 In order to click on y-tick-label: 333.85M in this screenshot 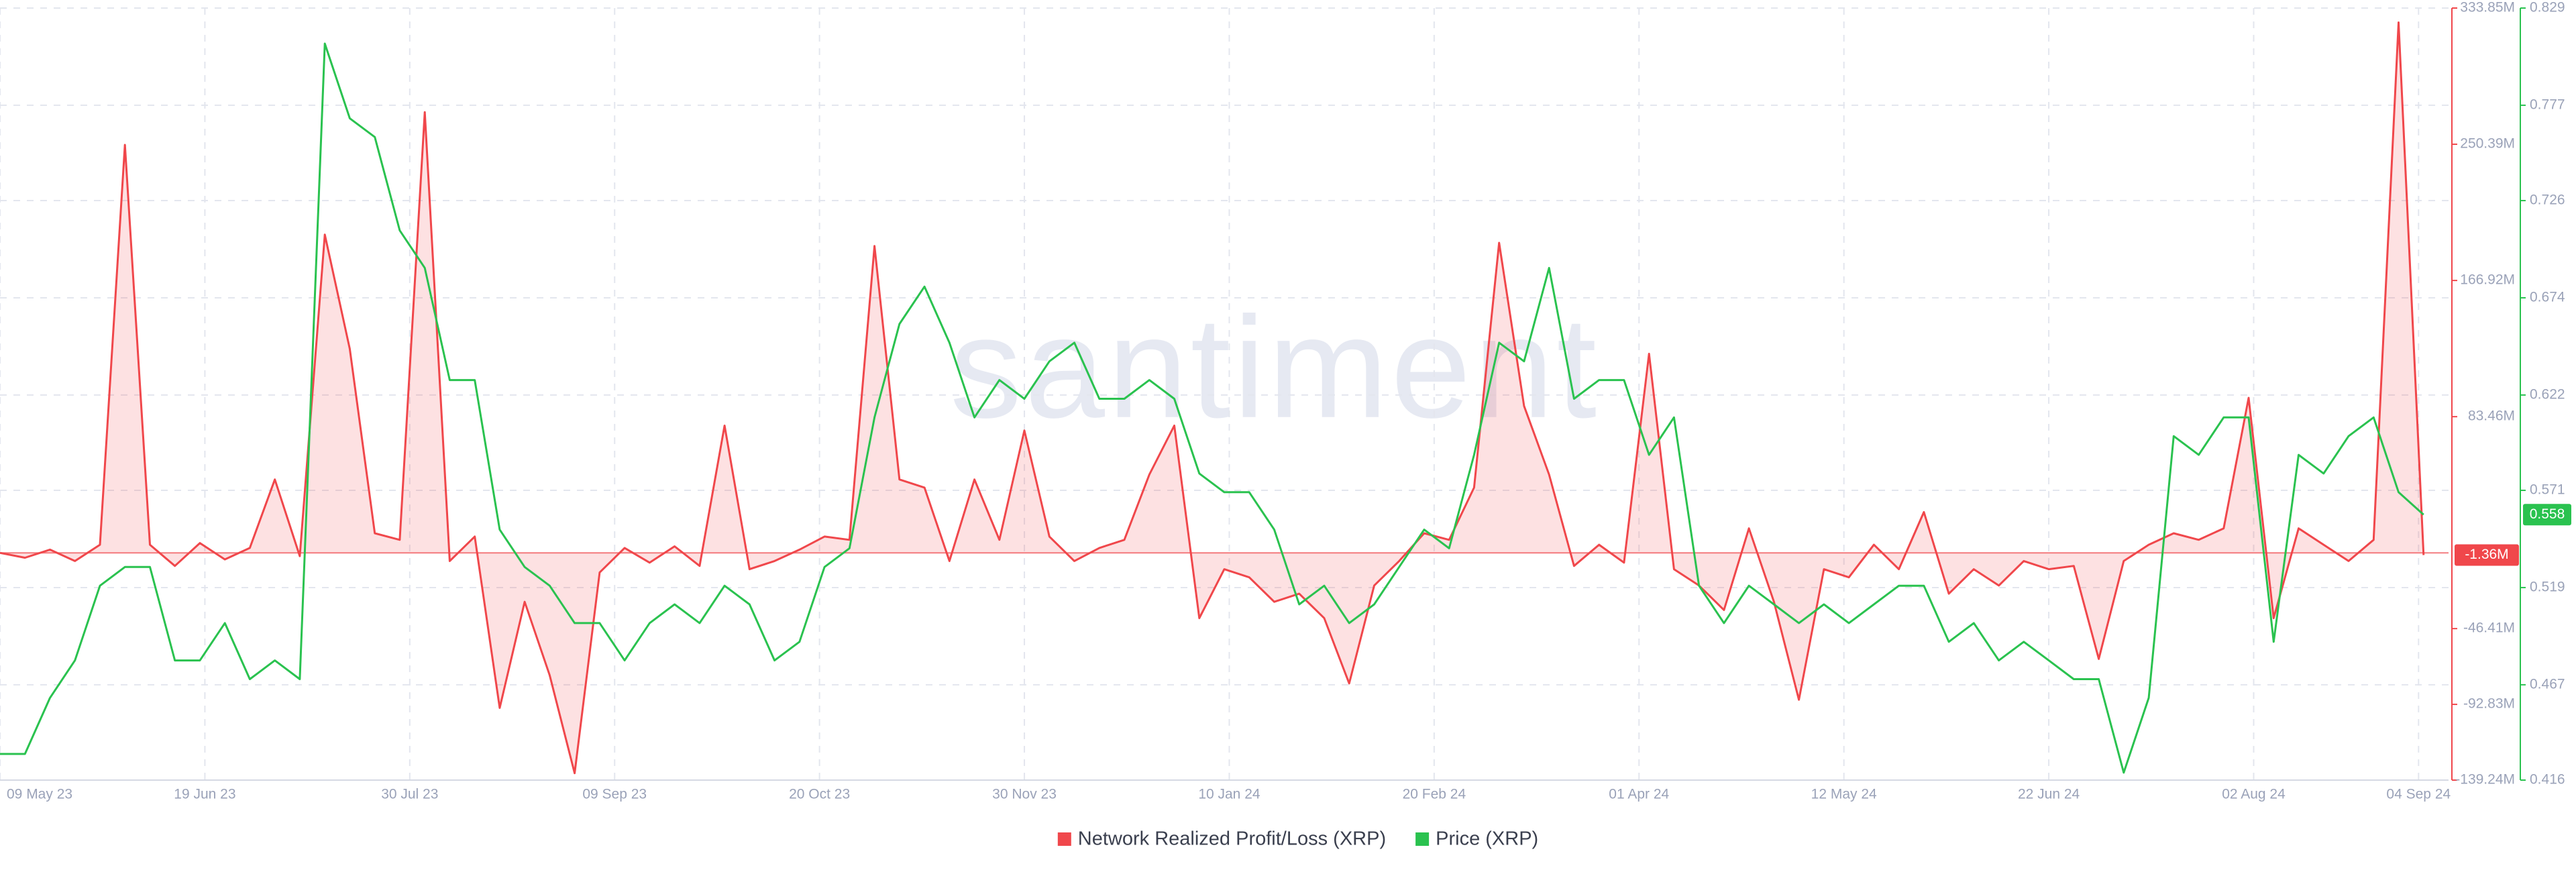, I will do `click(2487, 8)`.